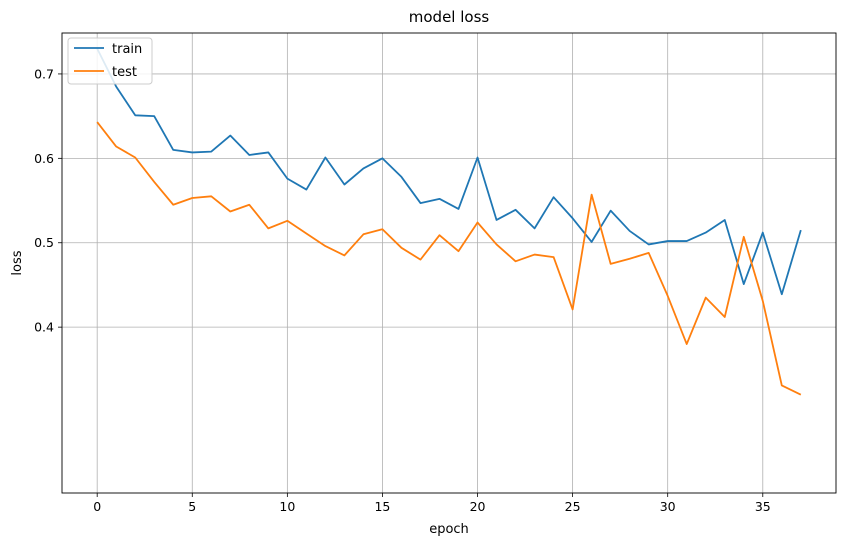 Image resolution: width=846 pixels, height=545 pixels. I want to click on x-tick-label: 5, so click(192, 506).